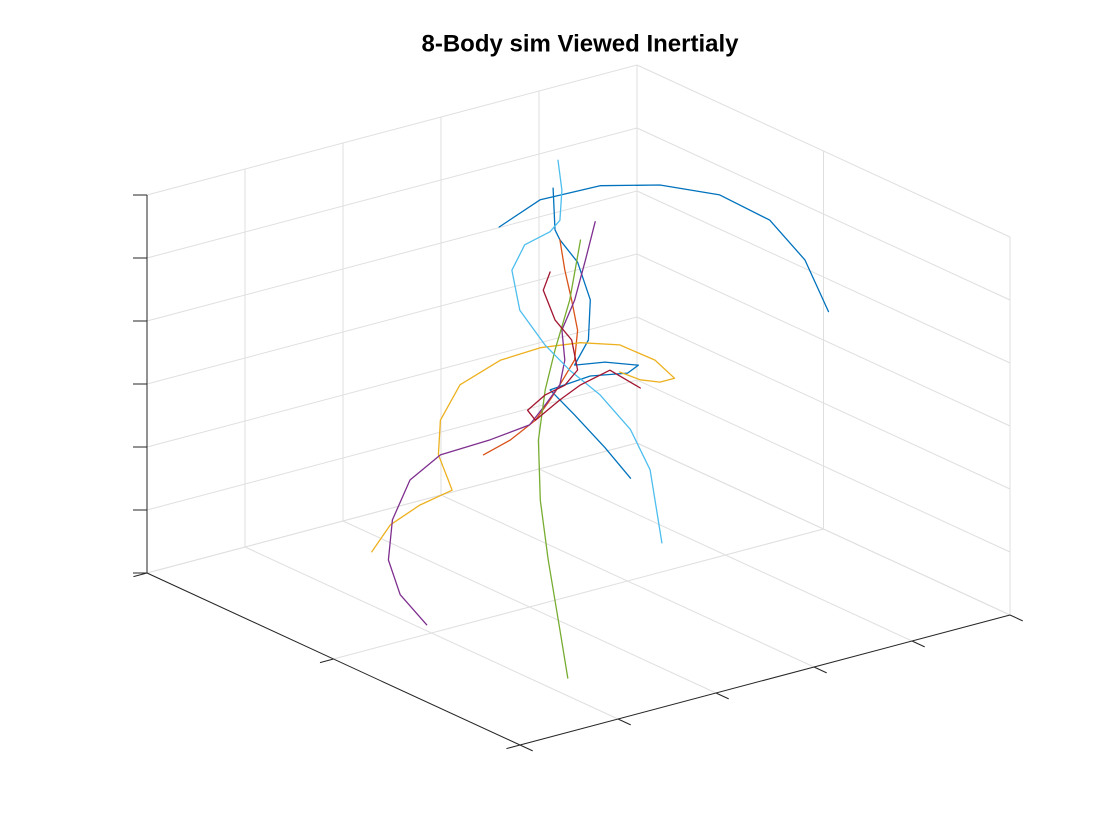 This screenshot has height=840, width=1120. I want to click on axis-line, so click(765, 680).